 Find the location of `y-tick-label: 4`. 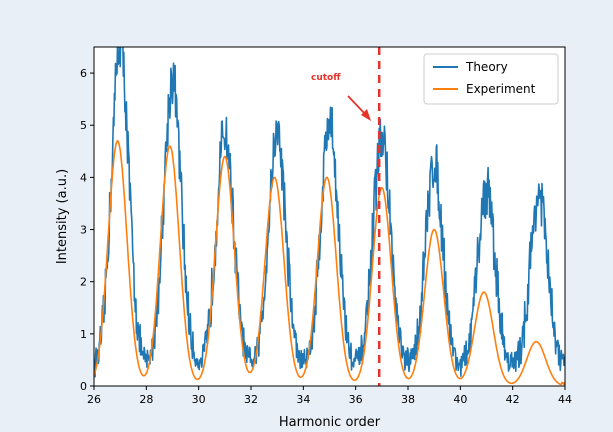

y-tick-label: 4 is located at coordinates (83, 177).